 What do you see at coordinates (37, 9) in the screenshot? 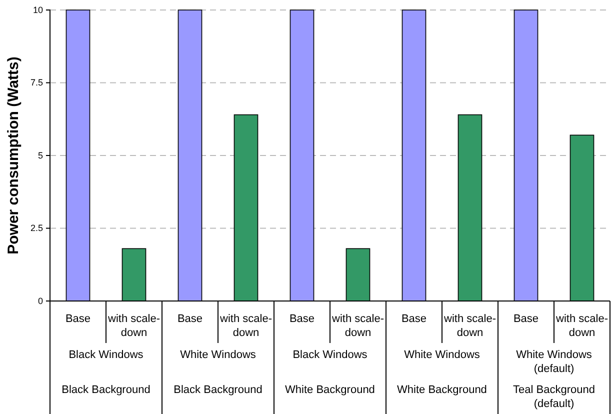
I see `y-tick-label: 10` at bounding box center [37, 9].